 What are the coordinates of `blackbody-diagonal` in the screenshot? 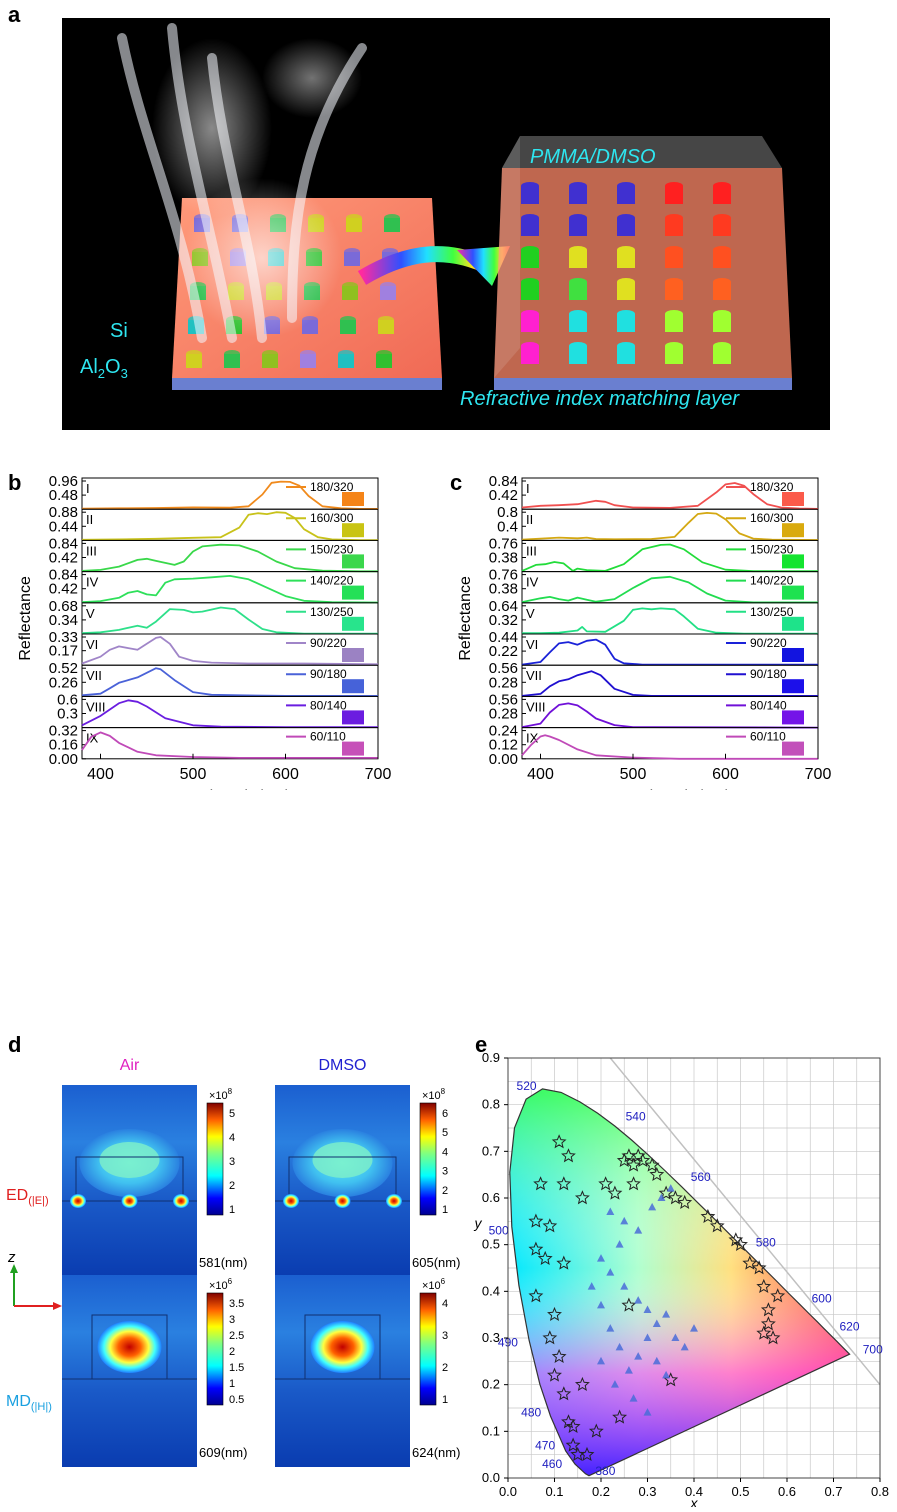 It's located at (745, 1221).